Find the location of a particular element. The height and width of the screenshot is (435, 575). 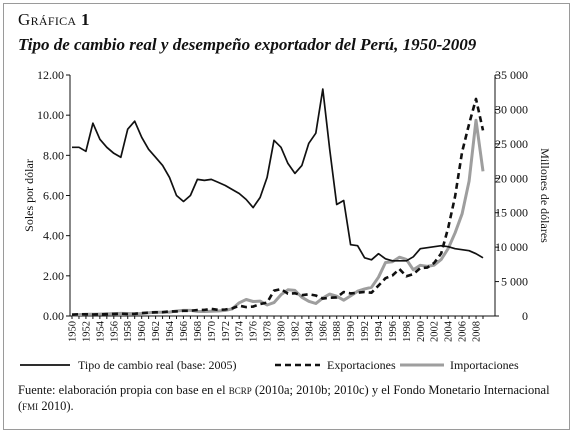

legend-label-1: Exportaciones is located at coordinates (361, 365).